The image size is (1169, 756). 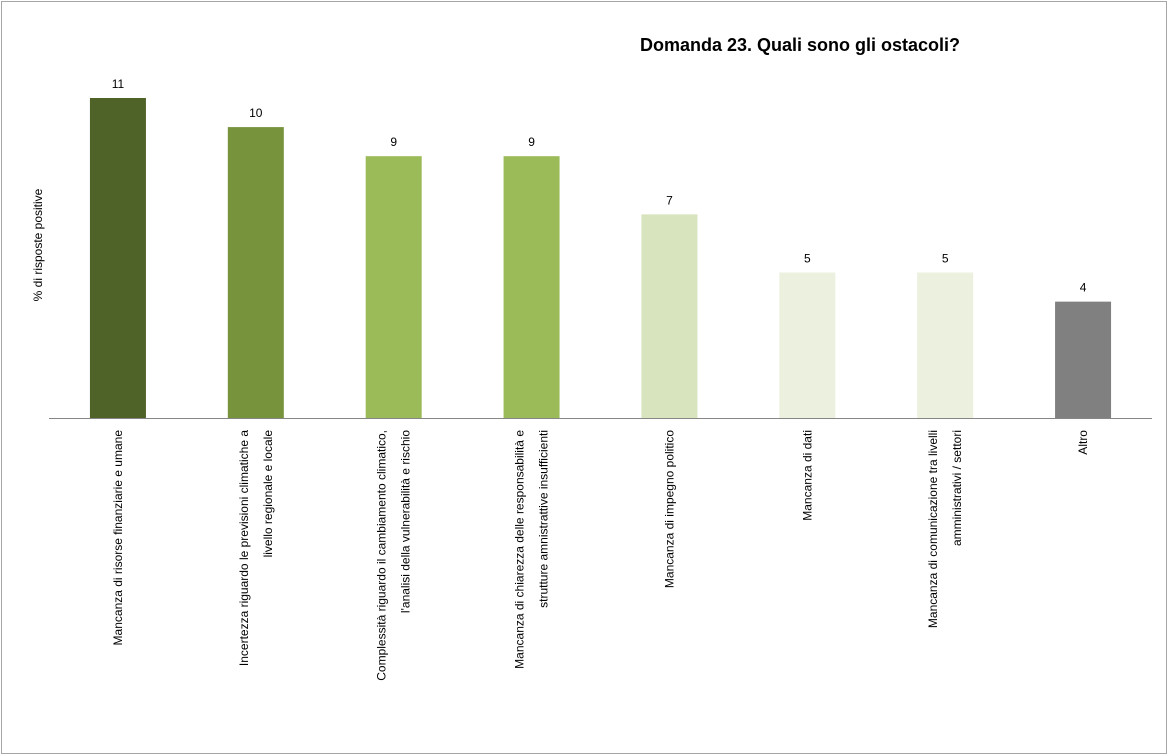 I want to click on x-tick-label: Mancanza di impegno politico, so click(x=669, y=509).